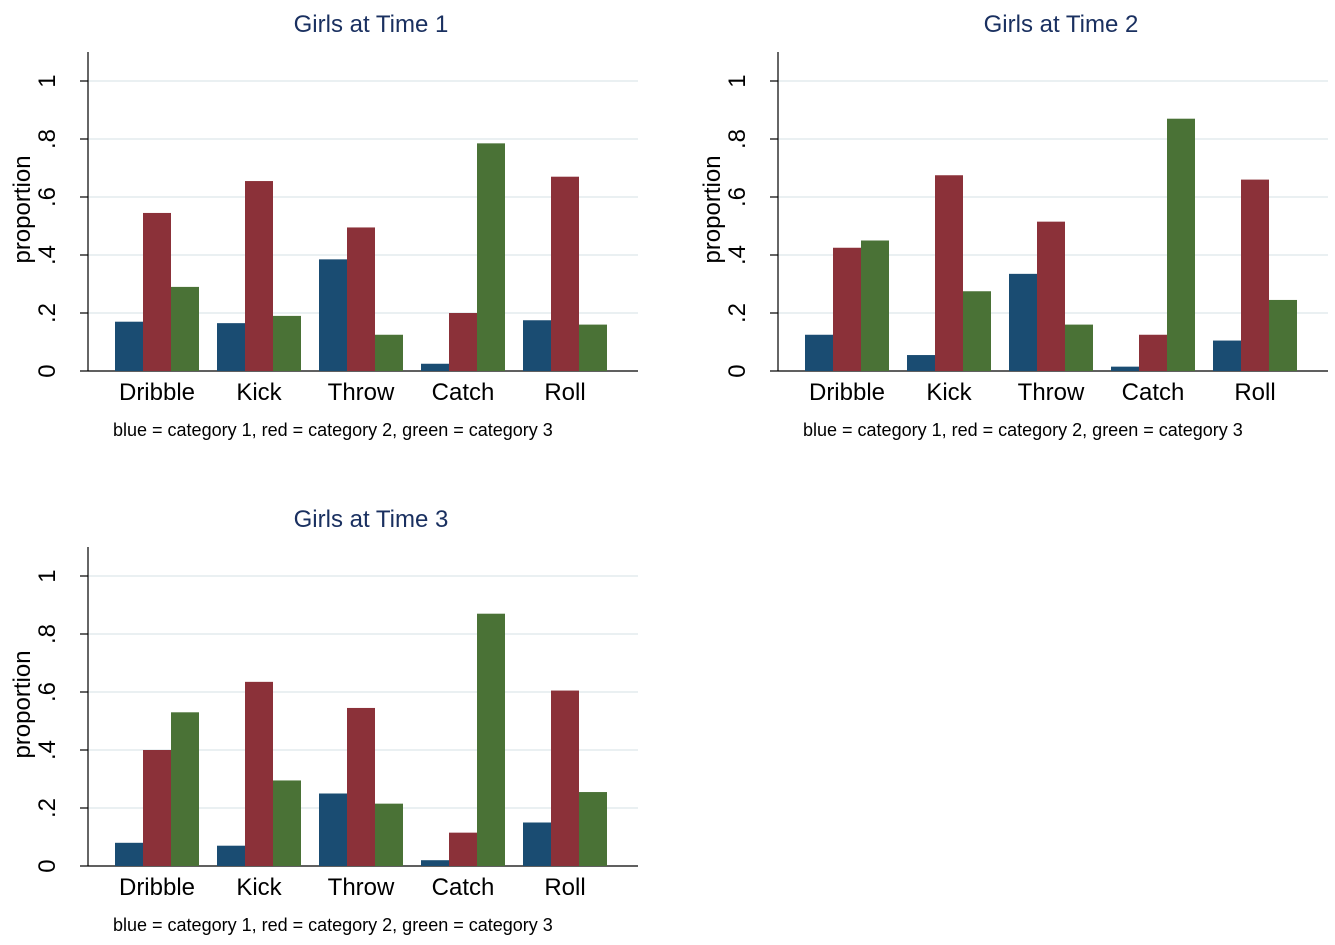 Image resolution: width=1335 pixels, height=945 pixels. Describe the element at coordinates (371, 519) in the screenshot. I see `chart-title: Girls at Time 3` at that location.